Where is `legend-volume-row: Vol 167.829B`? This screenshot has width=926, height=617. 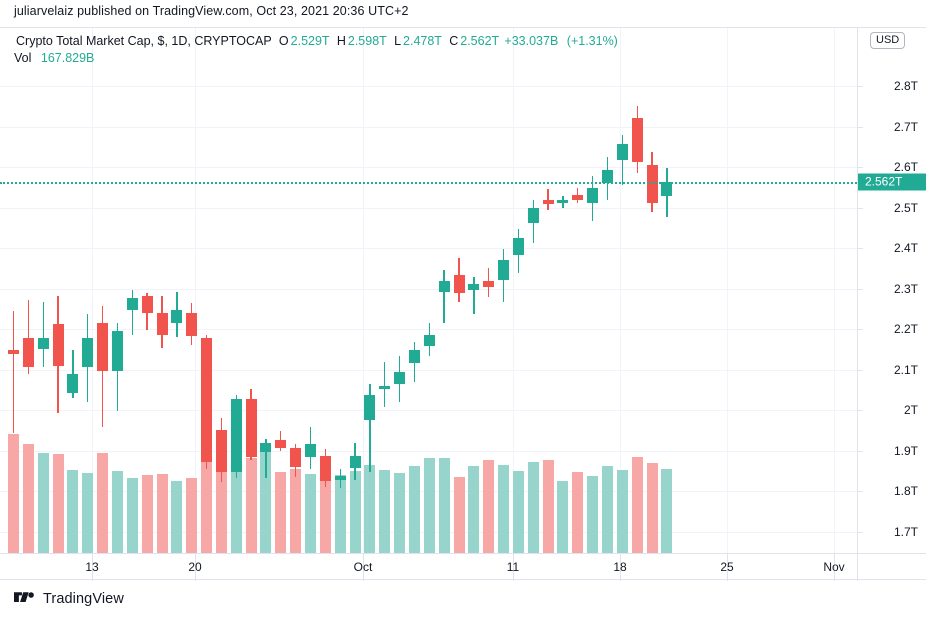 legend-volume-row: Vol 167.829B is located at coordinates (316, 58).